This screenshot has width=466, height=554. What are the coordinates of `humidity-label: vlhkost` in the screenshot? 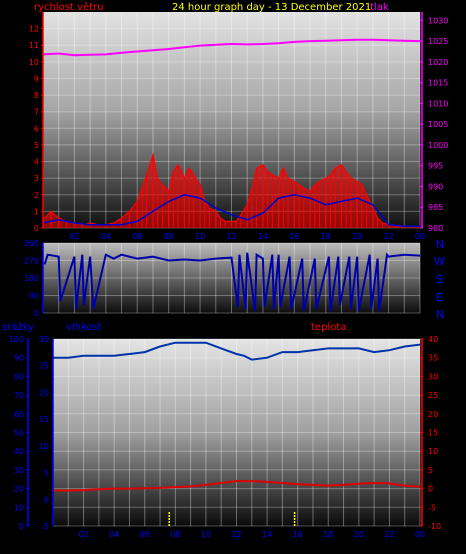 It's located at (84, 327).